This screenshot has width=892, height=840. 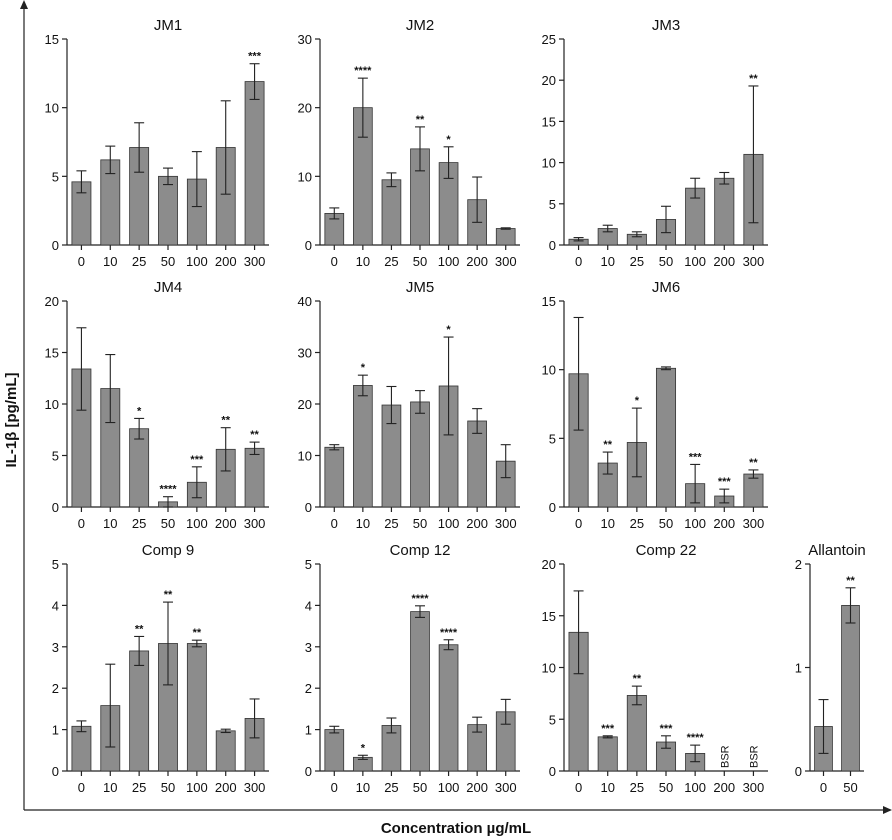 I want to click on y-tick-label: 2, so click(x=55, y=688).